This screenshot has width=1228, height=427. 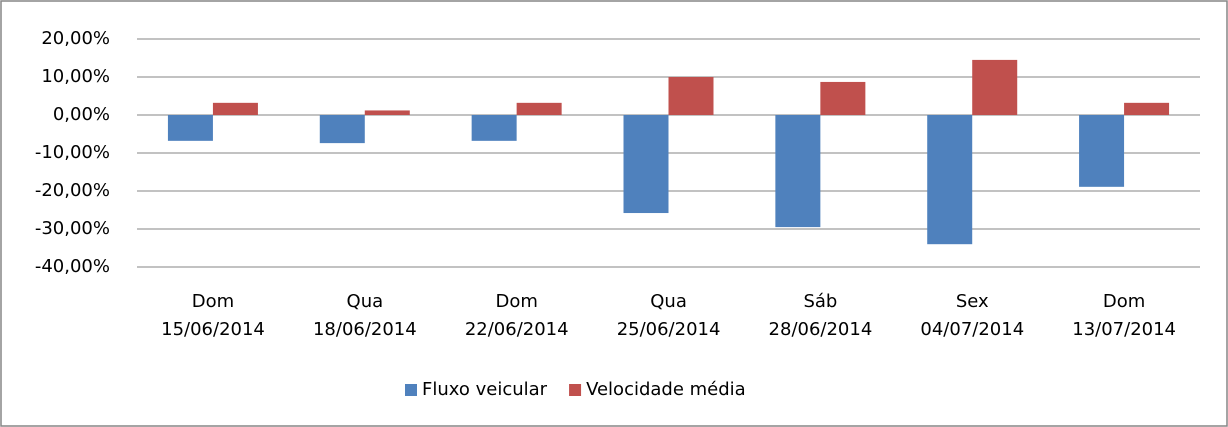 I want to click on x-tick-label: Qua 25/06/2014, so click(x=668, y=315).